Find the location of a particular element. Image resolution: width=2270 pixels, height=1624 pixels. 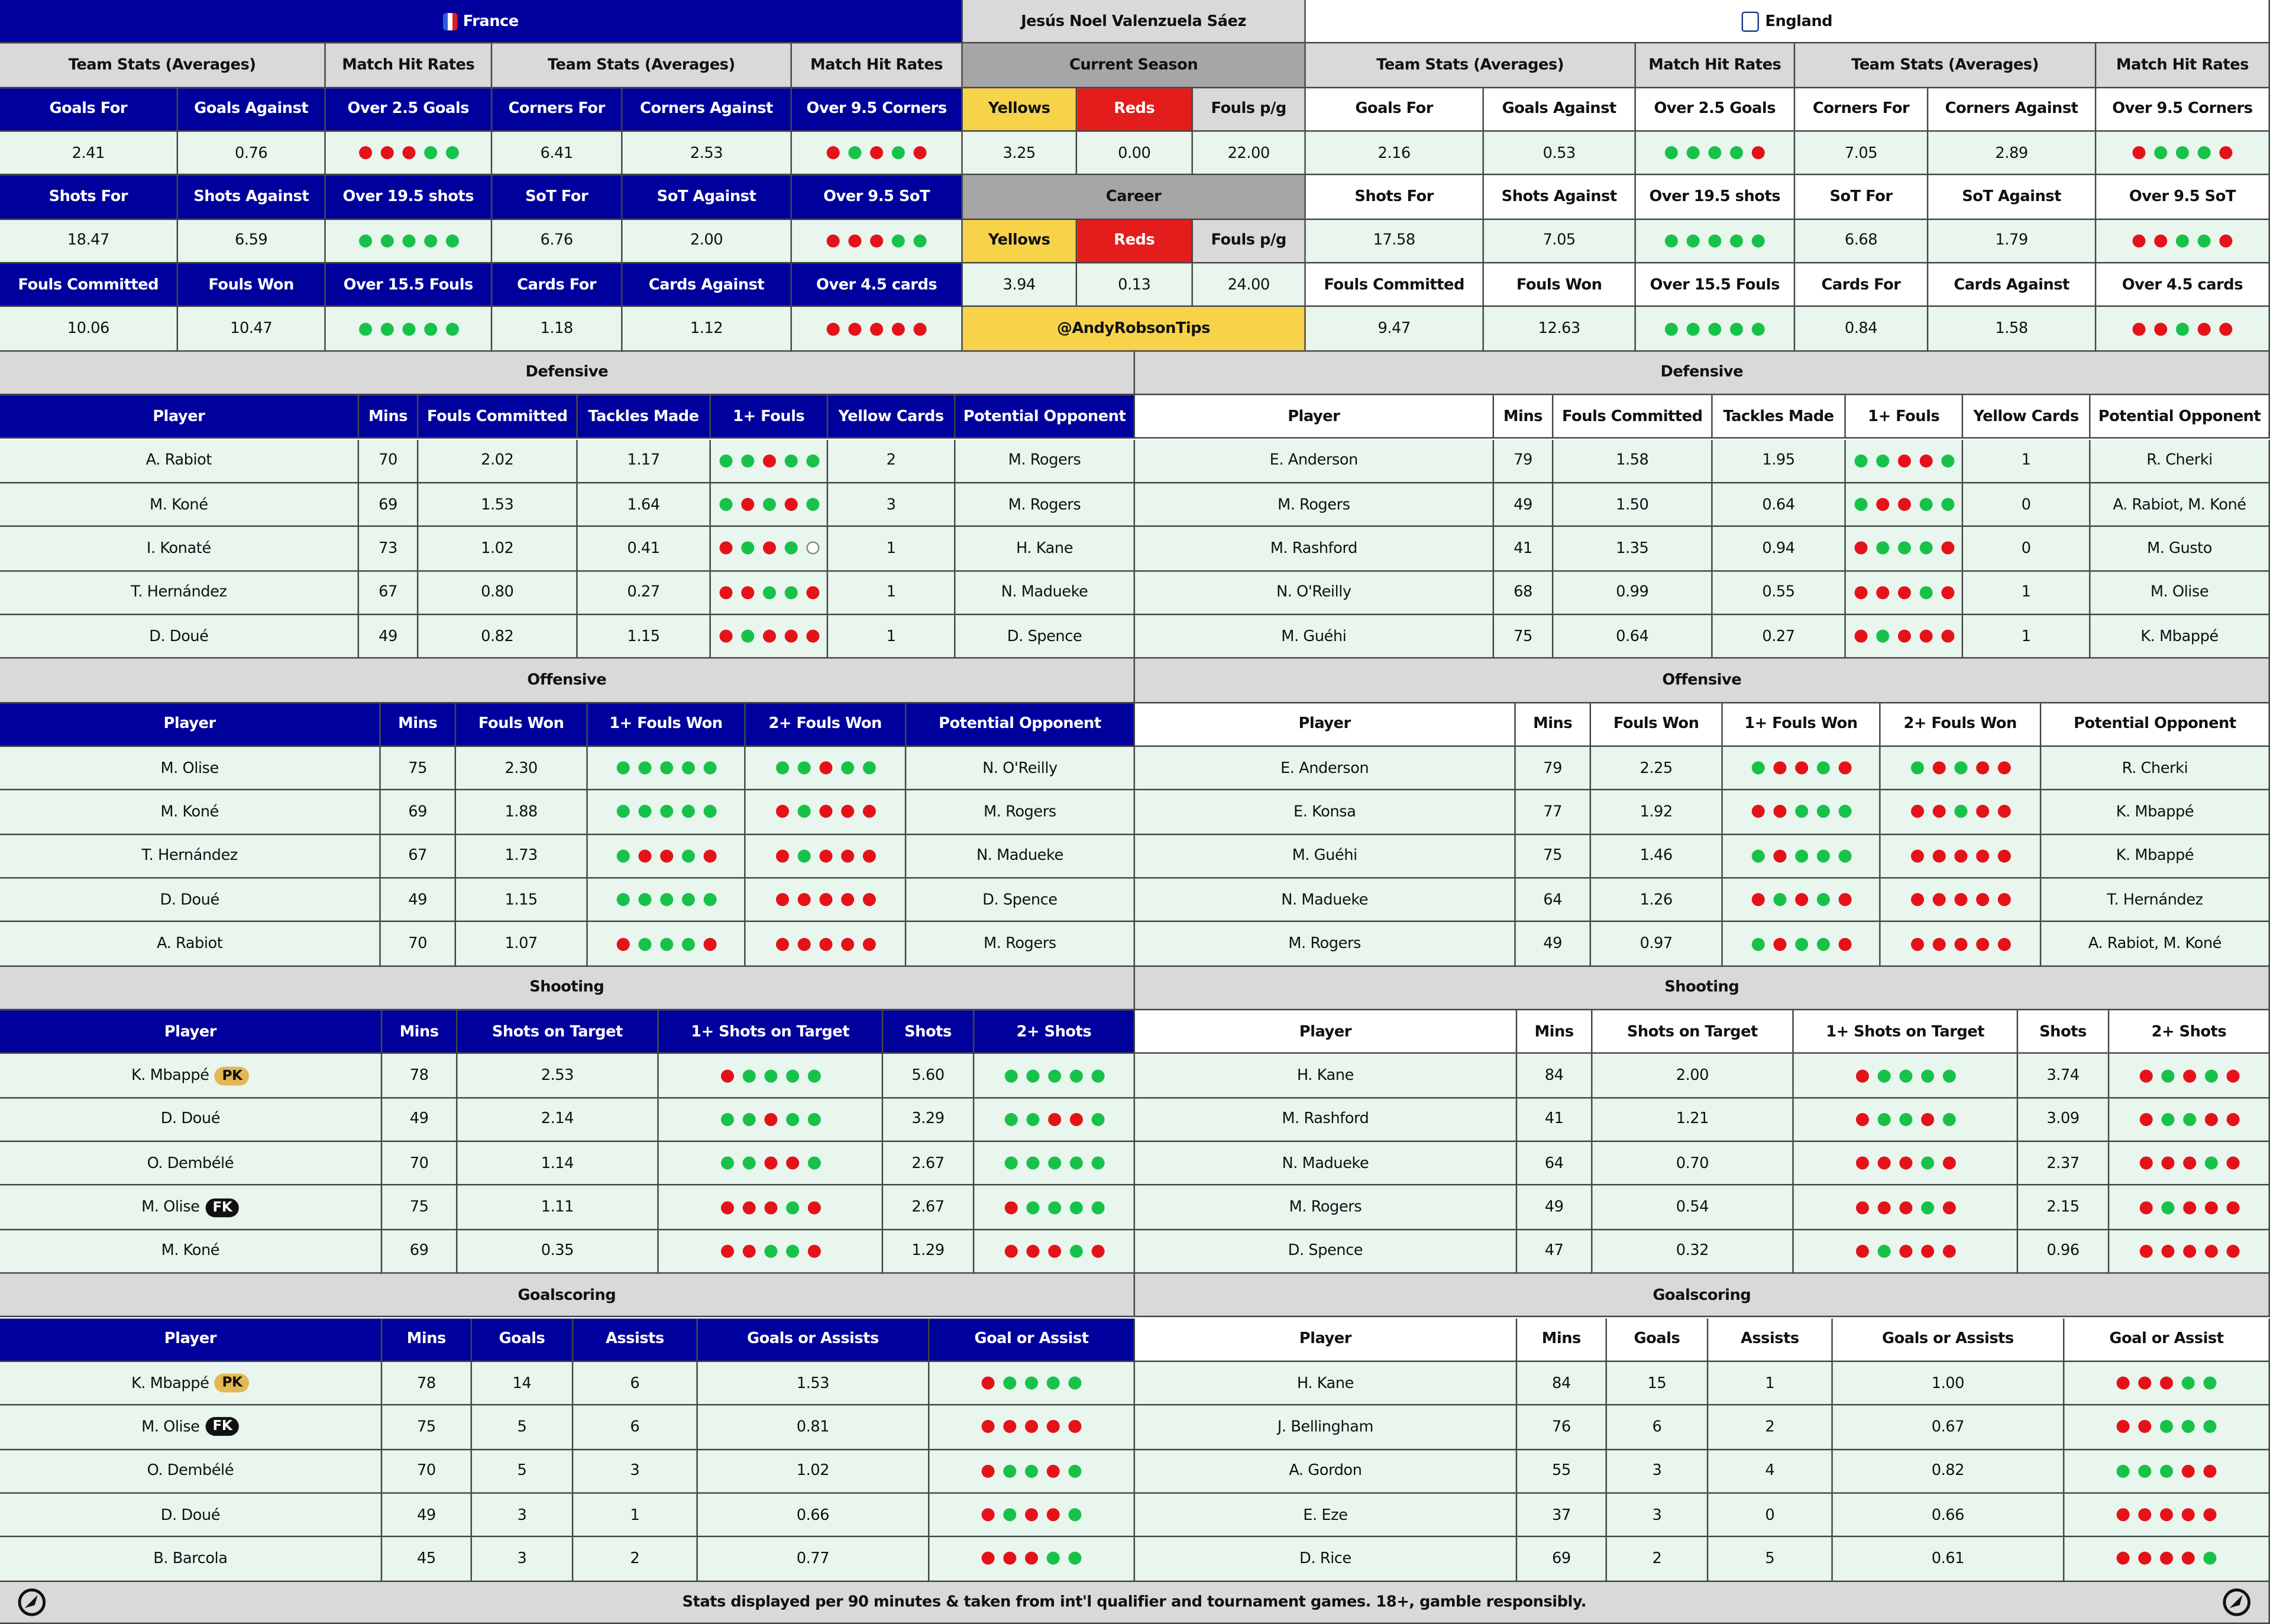

section-title-text: Defensive is located at coordinates (1702, 373).